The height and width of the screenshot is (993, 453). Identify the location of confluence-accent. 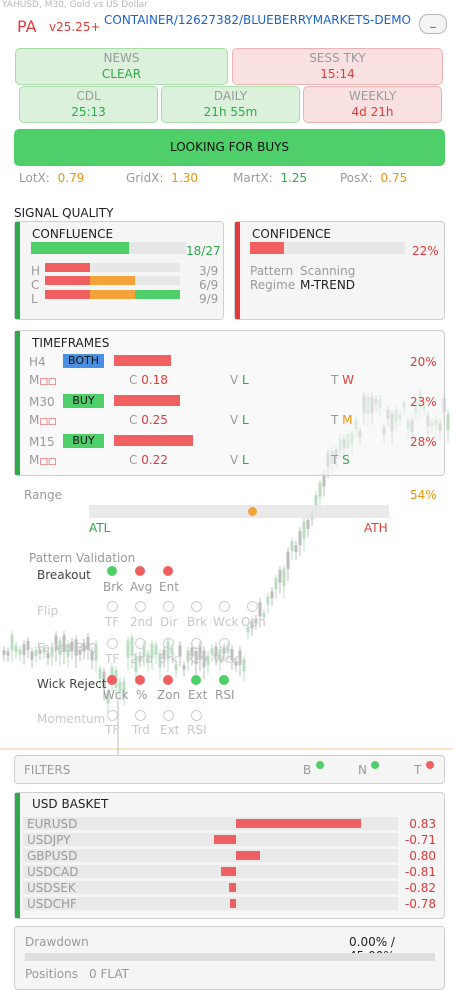
(17, 270).